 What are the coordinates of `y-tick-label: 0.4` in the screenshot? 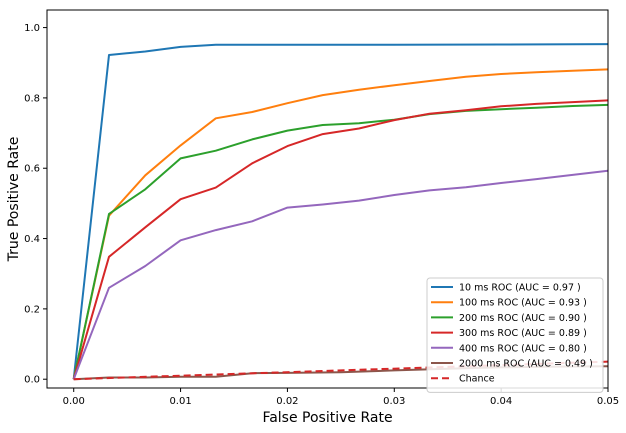 It's located at (32, 239).